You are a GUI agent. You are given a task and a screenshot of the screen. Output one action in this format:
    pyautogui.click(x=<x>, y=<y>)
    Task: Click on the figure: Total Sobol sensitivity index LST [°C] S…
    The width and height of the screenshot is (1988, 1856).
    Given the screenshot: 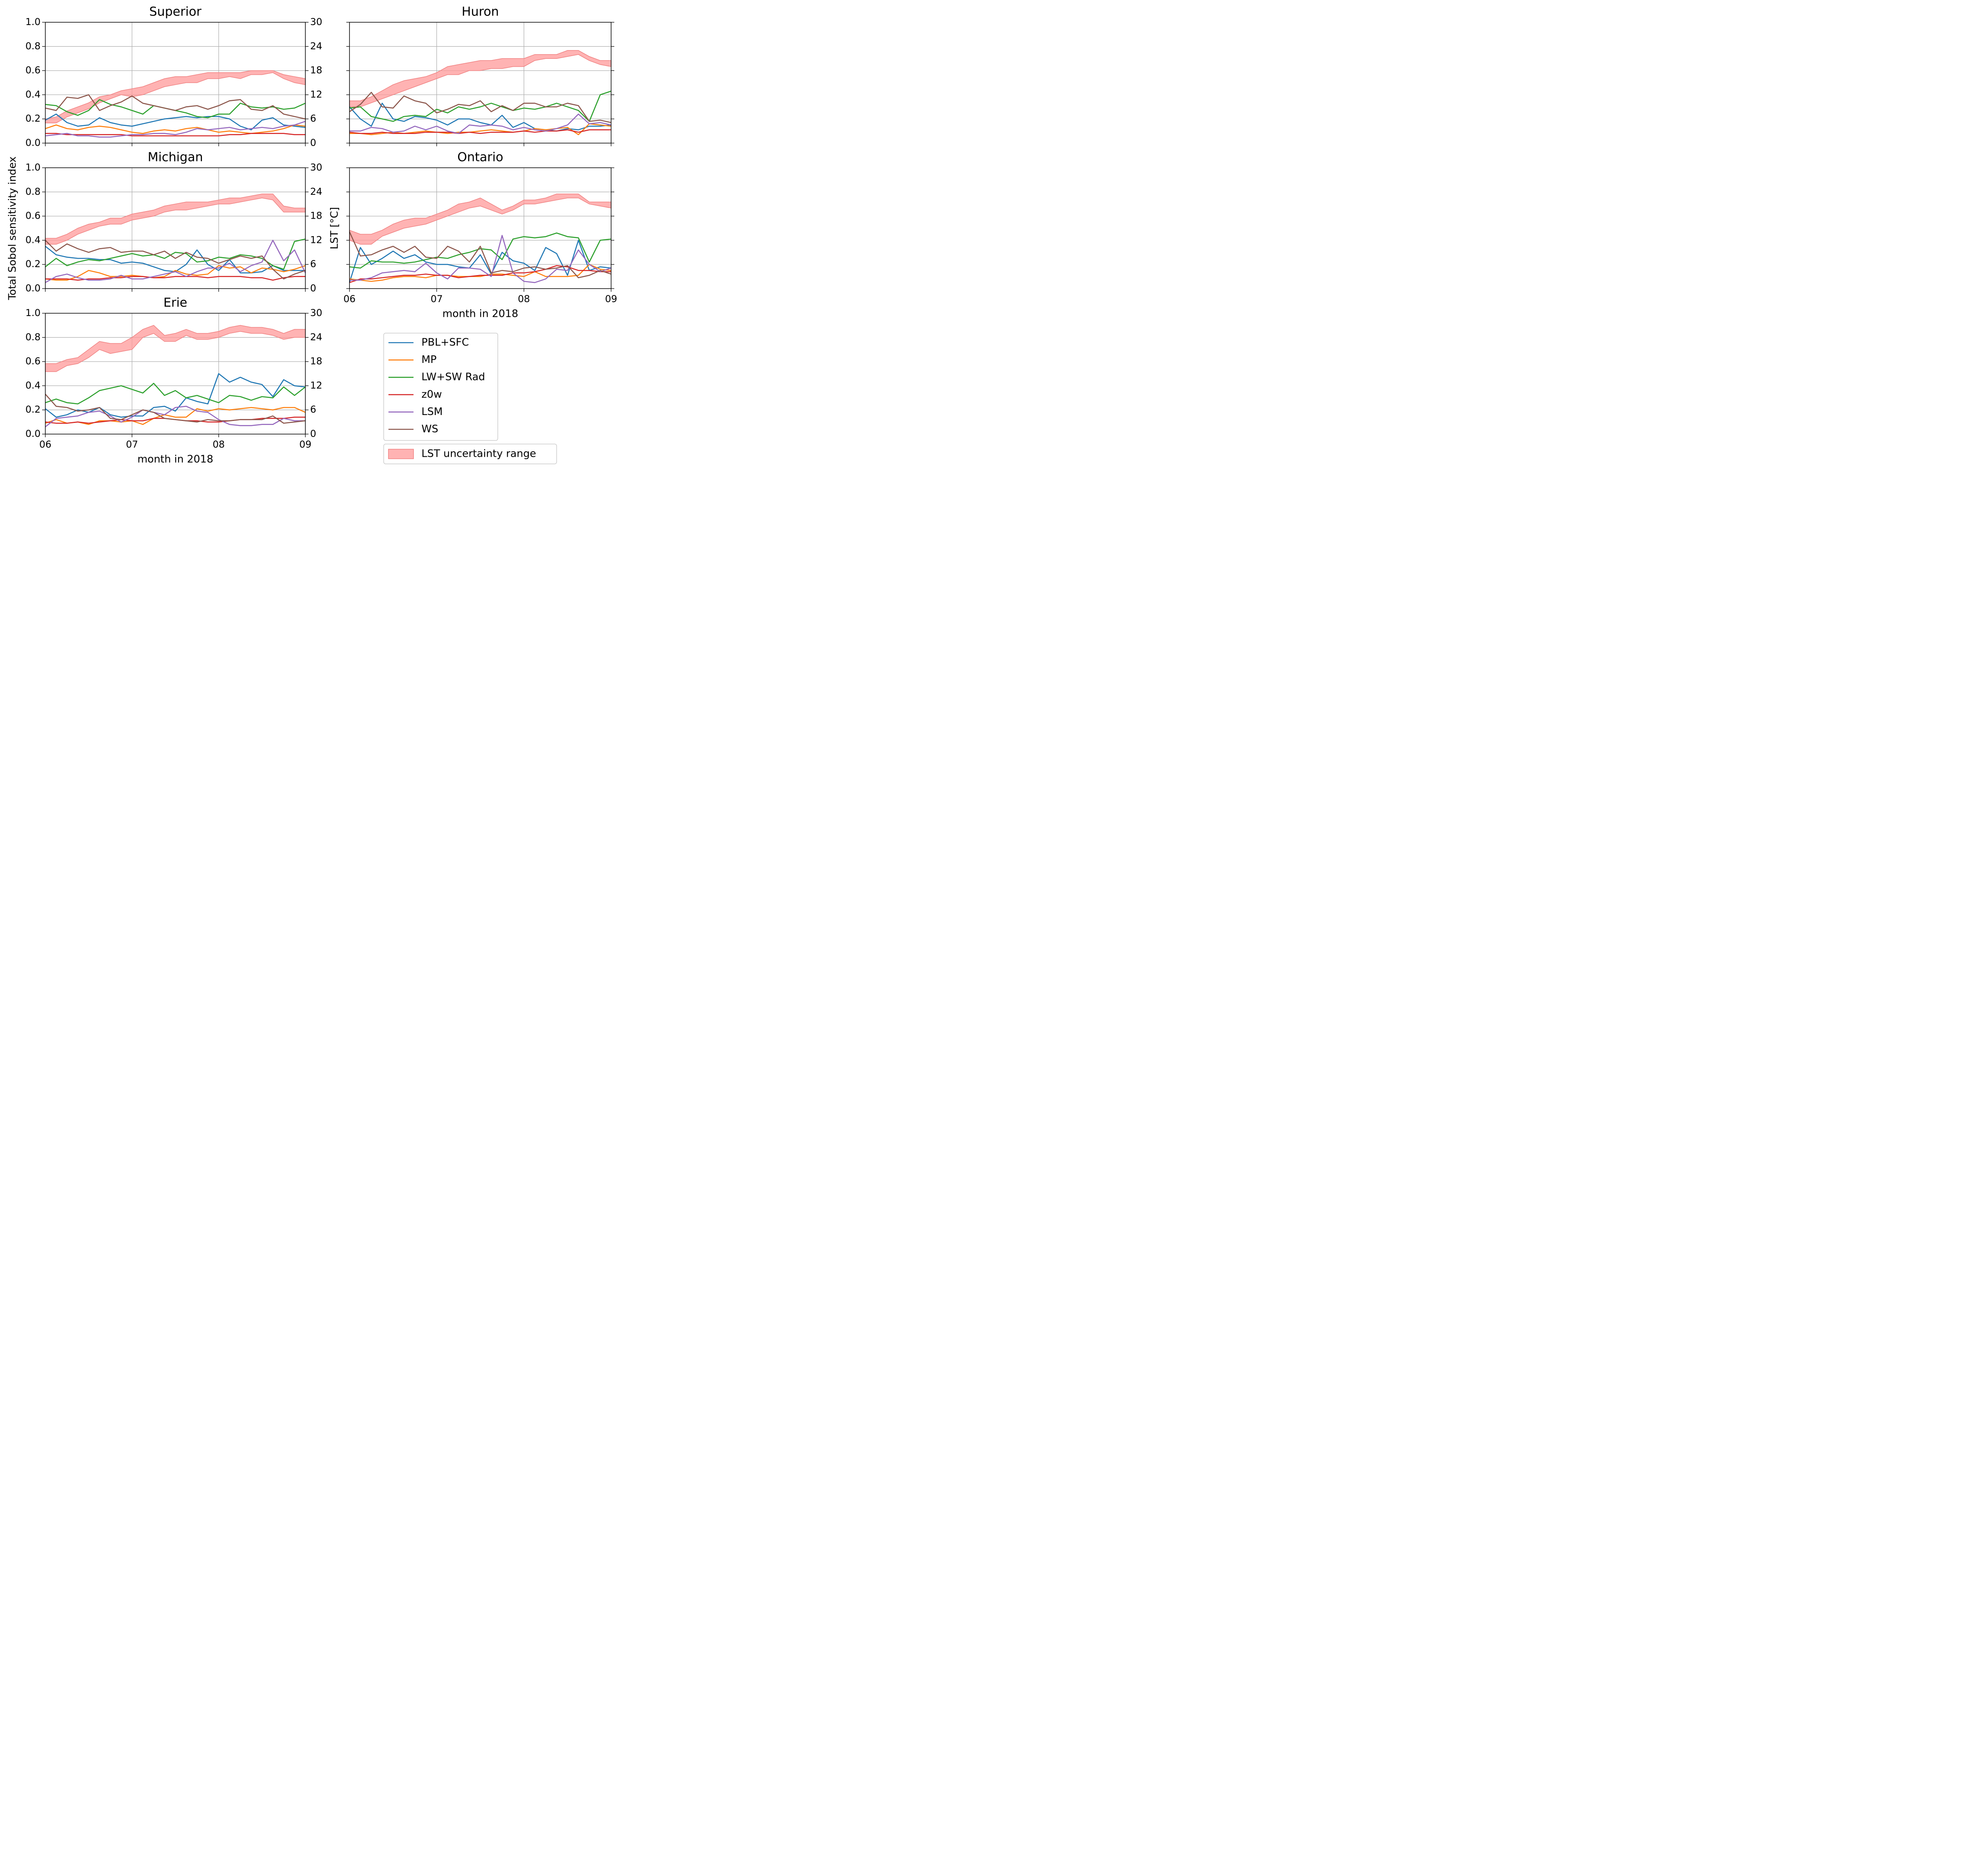 What is the action you would take?
    pyautogui.click(x=312, y=235)
    